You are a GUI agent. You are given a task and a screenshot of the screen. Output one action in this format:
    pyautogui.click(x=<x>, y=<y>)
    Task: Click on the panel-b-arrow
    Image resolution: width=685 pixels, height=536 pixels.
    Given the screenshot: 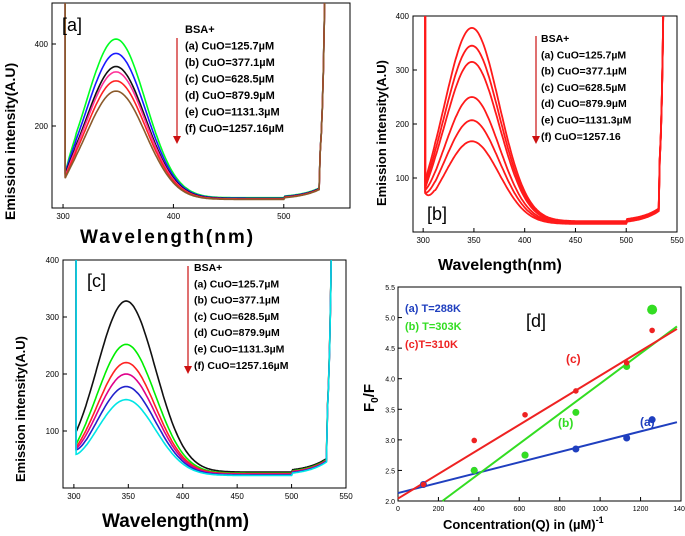 What is the action you would take?
    pyautogui.click(x=536, y=90)
    